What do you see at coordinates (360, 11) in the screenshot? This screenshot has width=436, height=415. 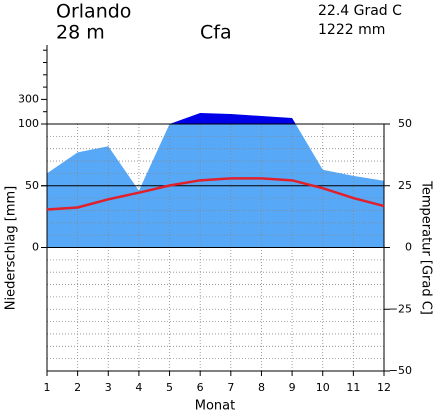 I see `mean-temperature: 22.4 Grad C` at bounding box center [360, 11].